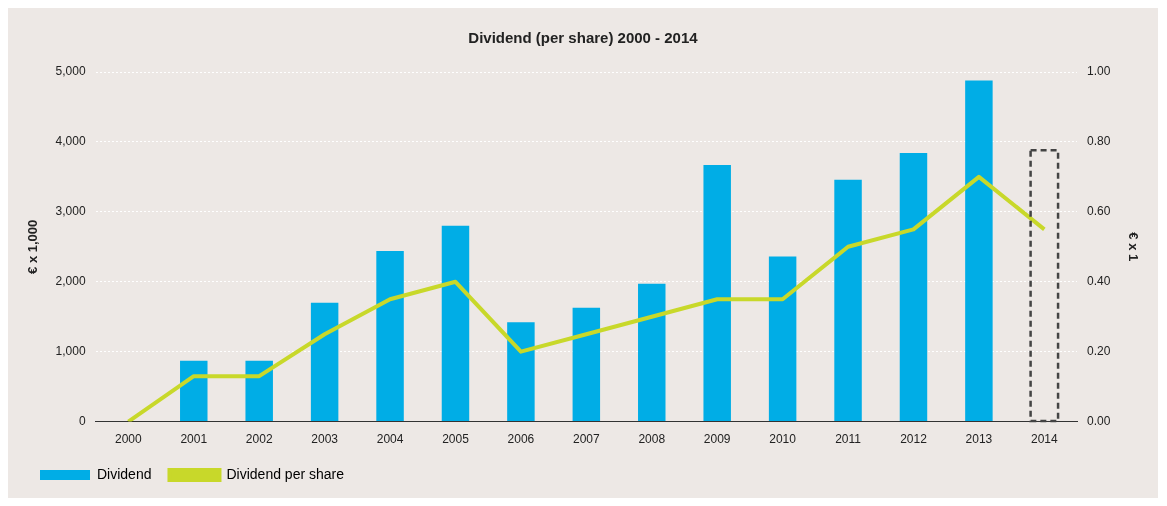 The height and width of the screenshot is (506, 1167). I want to click on y-tick-label: 3,000, so click(70, 211).